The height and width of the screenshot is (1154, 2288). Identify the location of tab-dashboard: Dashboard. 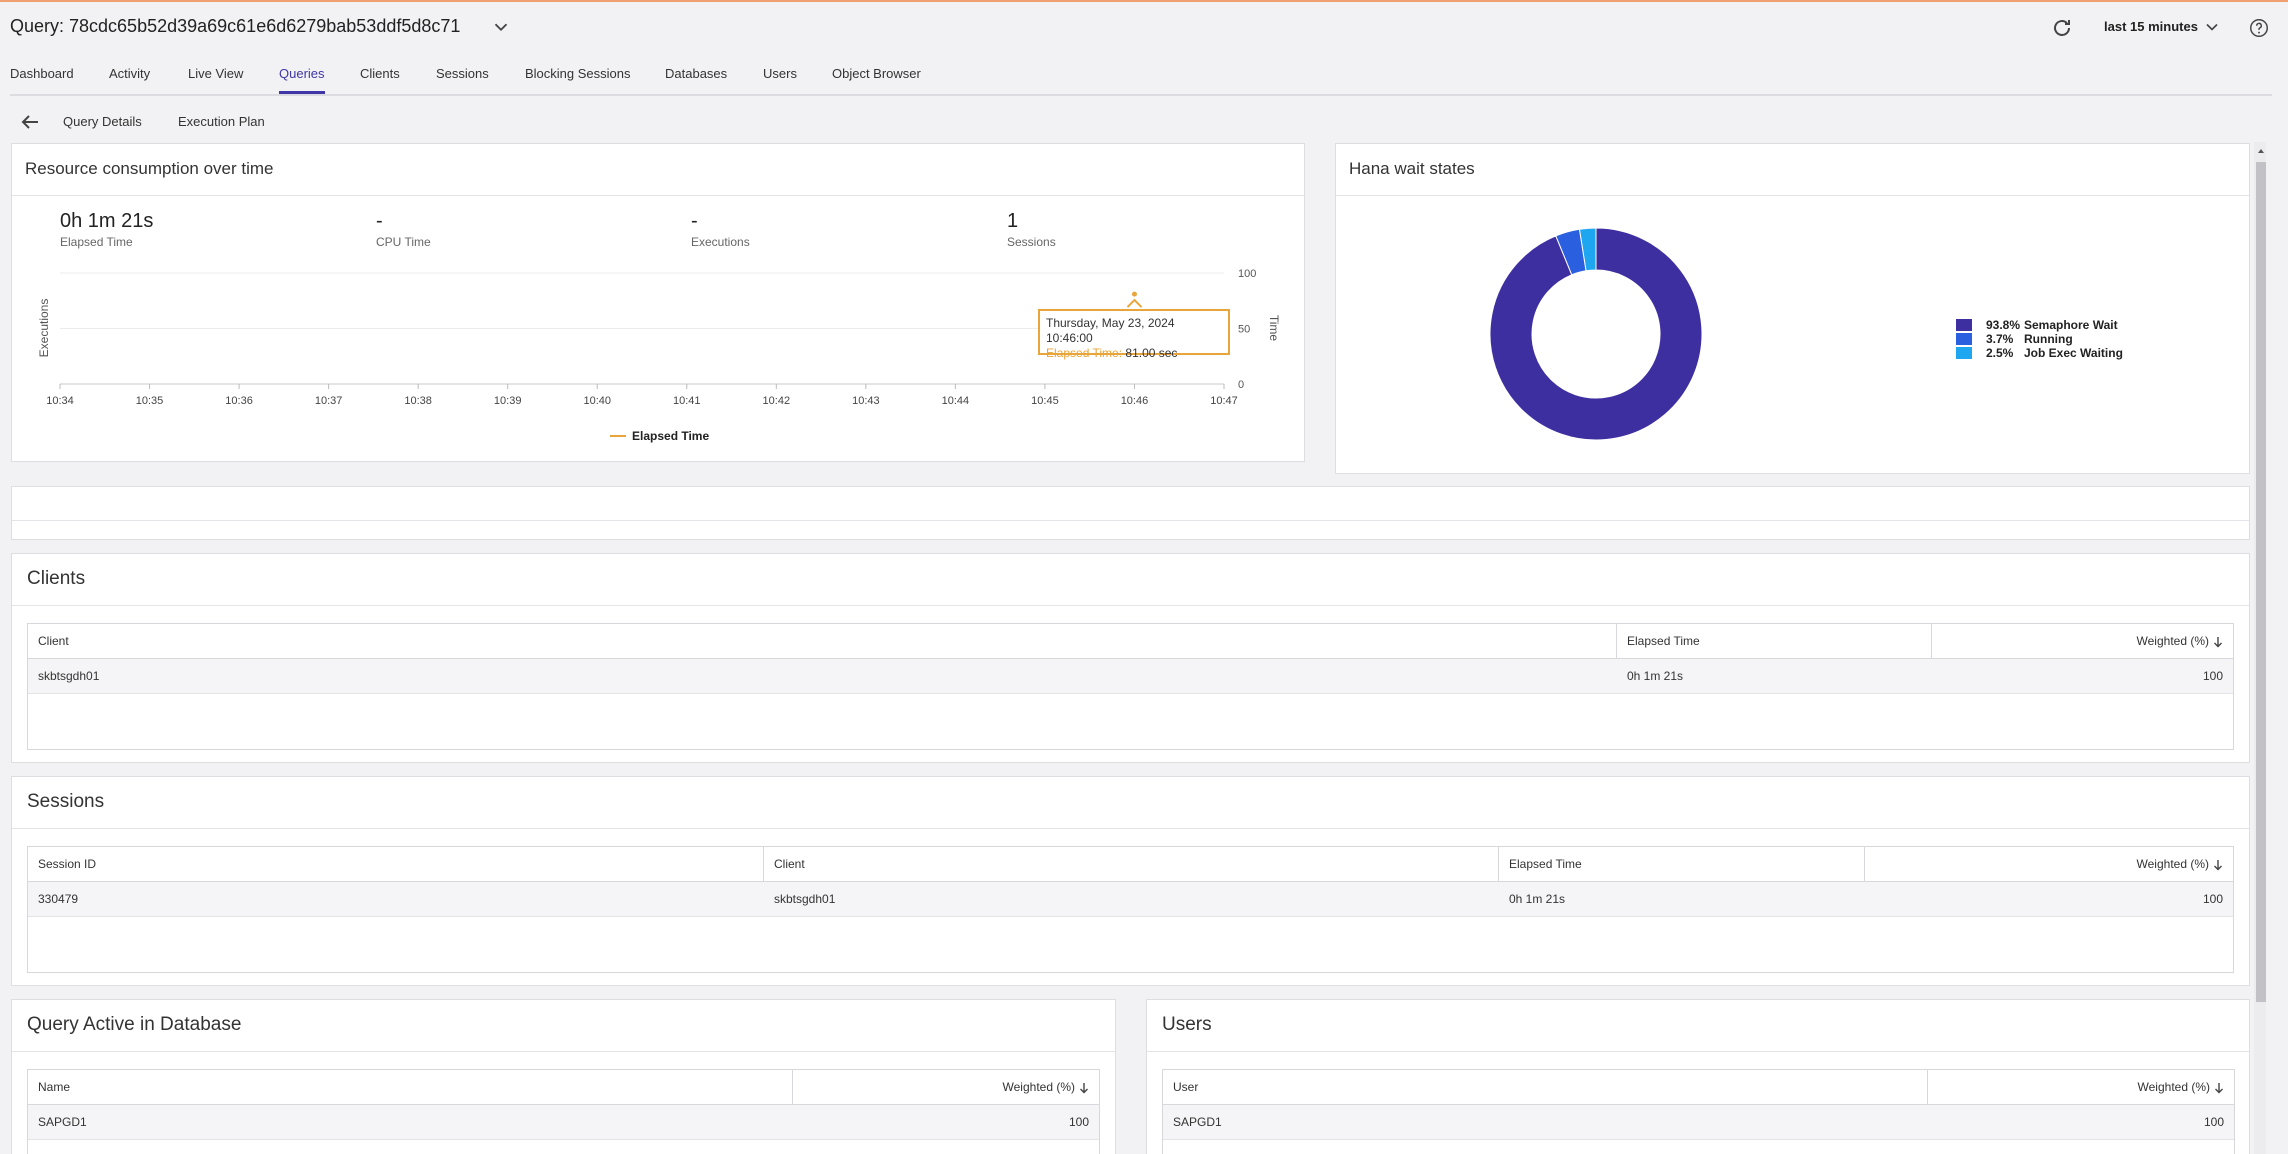
(42, 73).